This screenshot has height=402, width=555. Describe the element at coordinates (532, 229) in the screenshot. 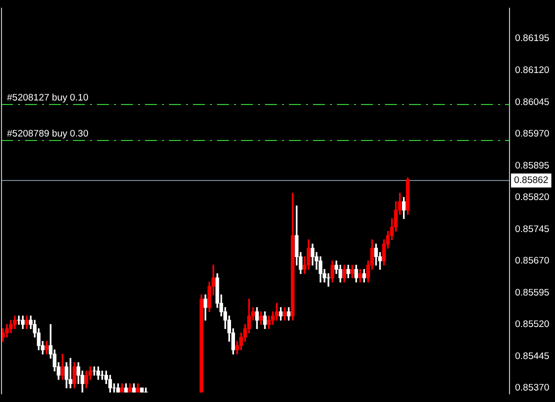

I see `y-tick-label: 0.85745` at that location.